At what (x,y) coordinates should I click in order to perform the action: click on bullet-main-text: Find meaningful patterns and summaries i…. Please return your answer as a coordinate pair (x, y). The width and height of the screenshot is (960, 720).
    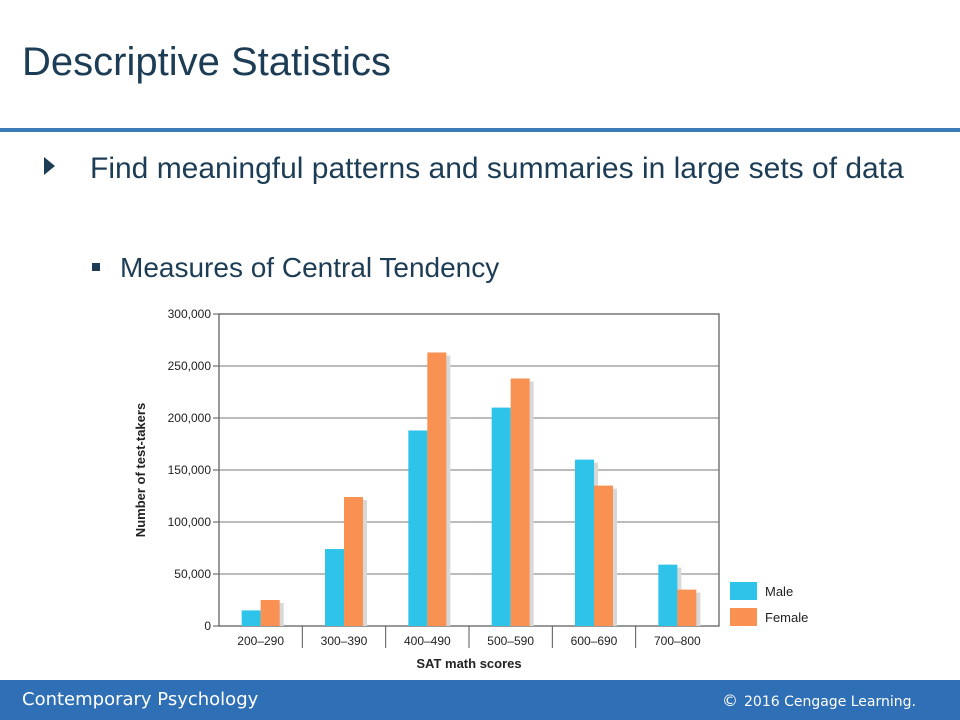
    Looking at the image, I should click on (497, 168).